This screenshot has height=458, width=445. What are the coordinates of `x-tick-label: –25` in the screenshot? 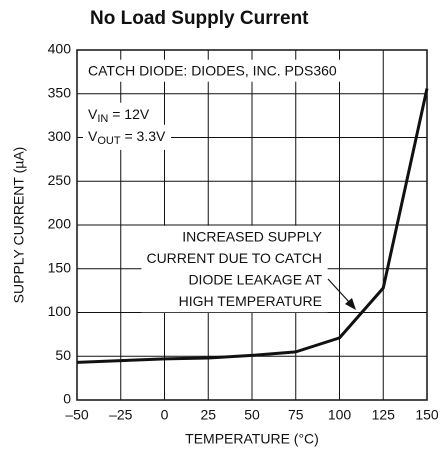 It's located at (121, 415).